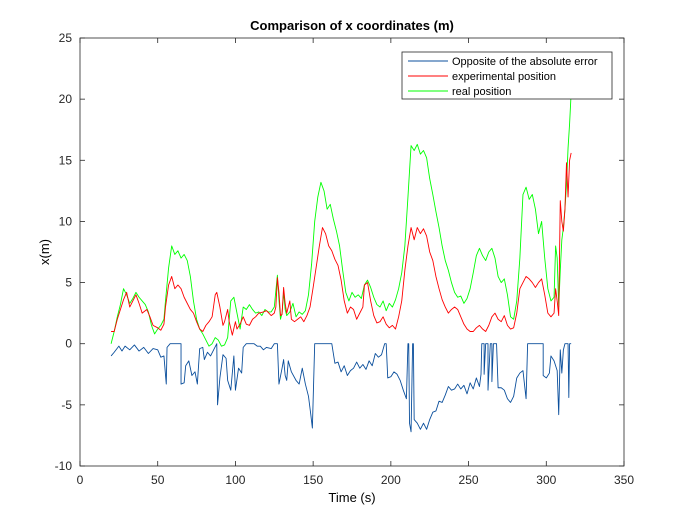  I want to click on y-tick-label: 5, so click(68, 283).